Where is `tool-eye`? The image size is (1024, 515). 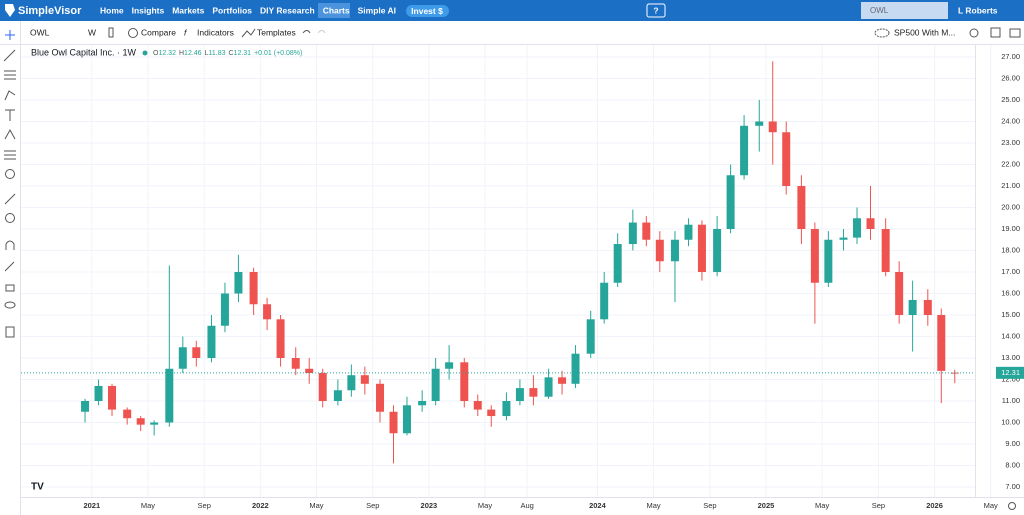 tool-eye is located at coordinates (10, 305).